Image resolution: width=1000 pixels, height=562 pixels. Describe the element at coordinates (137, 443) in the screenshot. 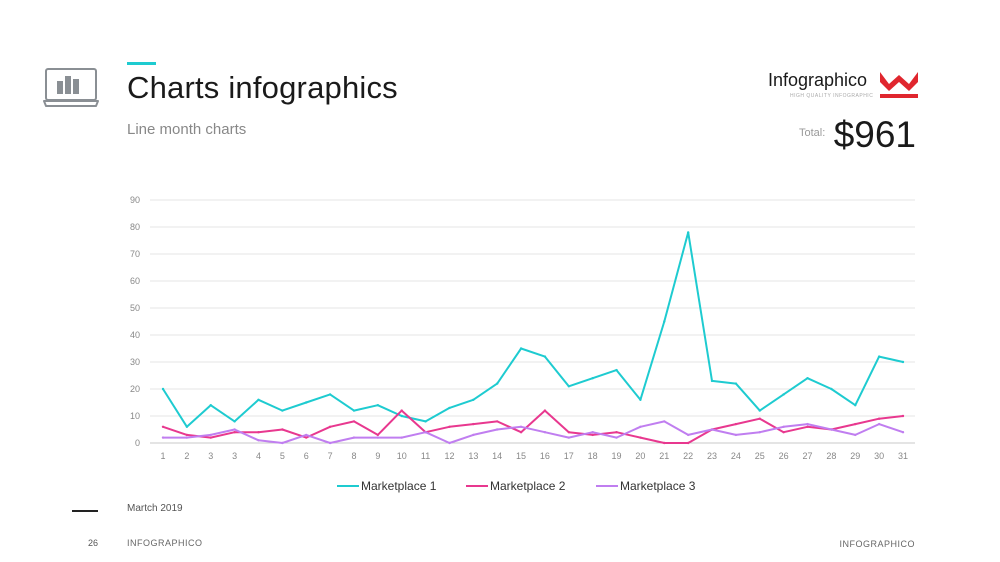

I see `y-tick-label: 0` at that location.